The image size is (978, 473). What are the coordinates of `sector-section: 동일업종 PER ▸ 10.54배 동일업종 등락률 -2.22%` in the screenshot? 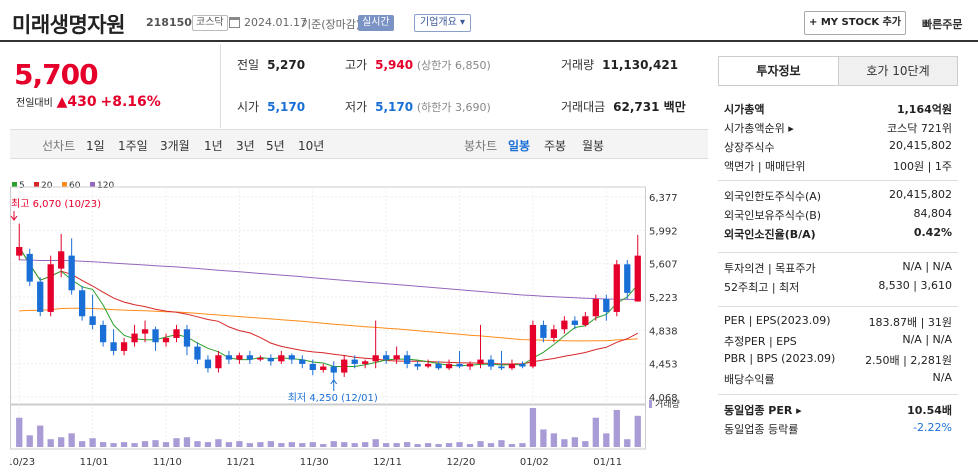 It's located at (838, 415).